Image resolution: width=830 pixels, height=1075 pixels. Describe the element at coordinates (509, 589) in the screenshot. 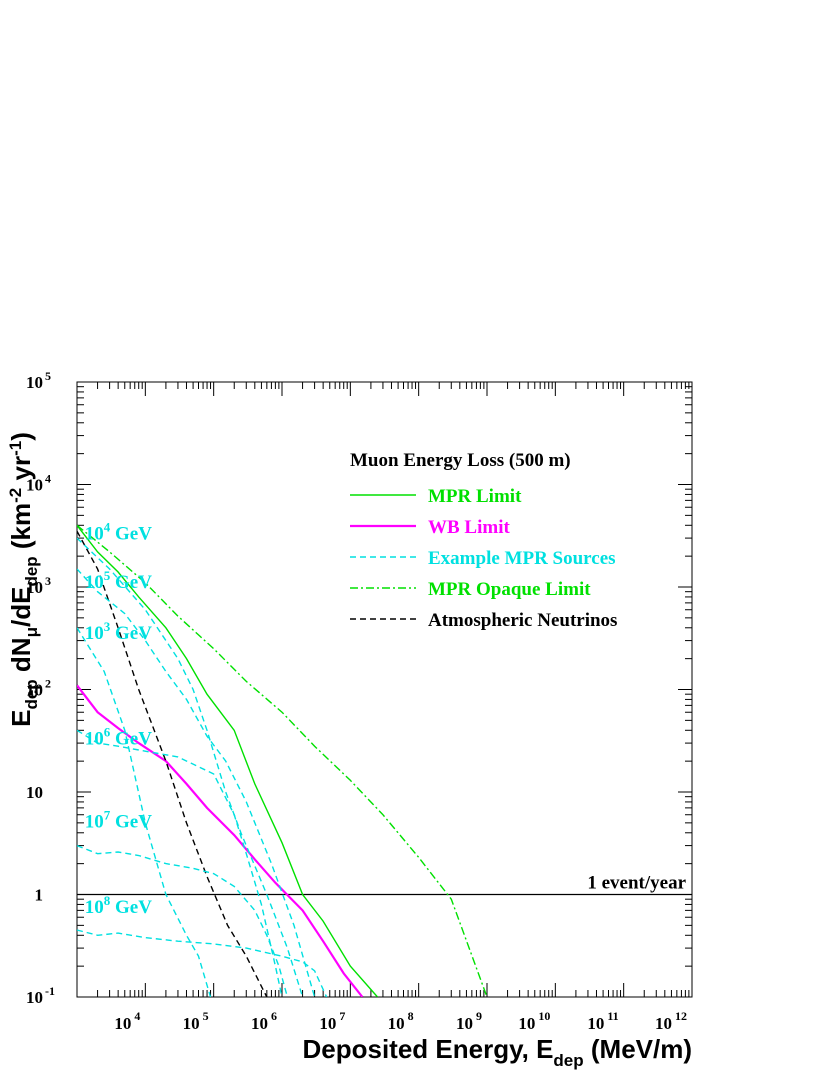

I see `legend-entry-label: MPR Opaque Limit` at that location.